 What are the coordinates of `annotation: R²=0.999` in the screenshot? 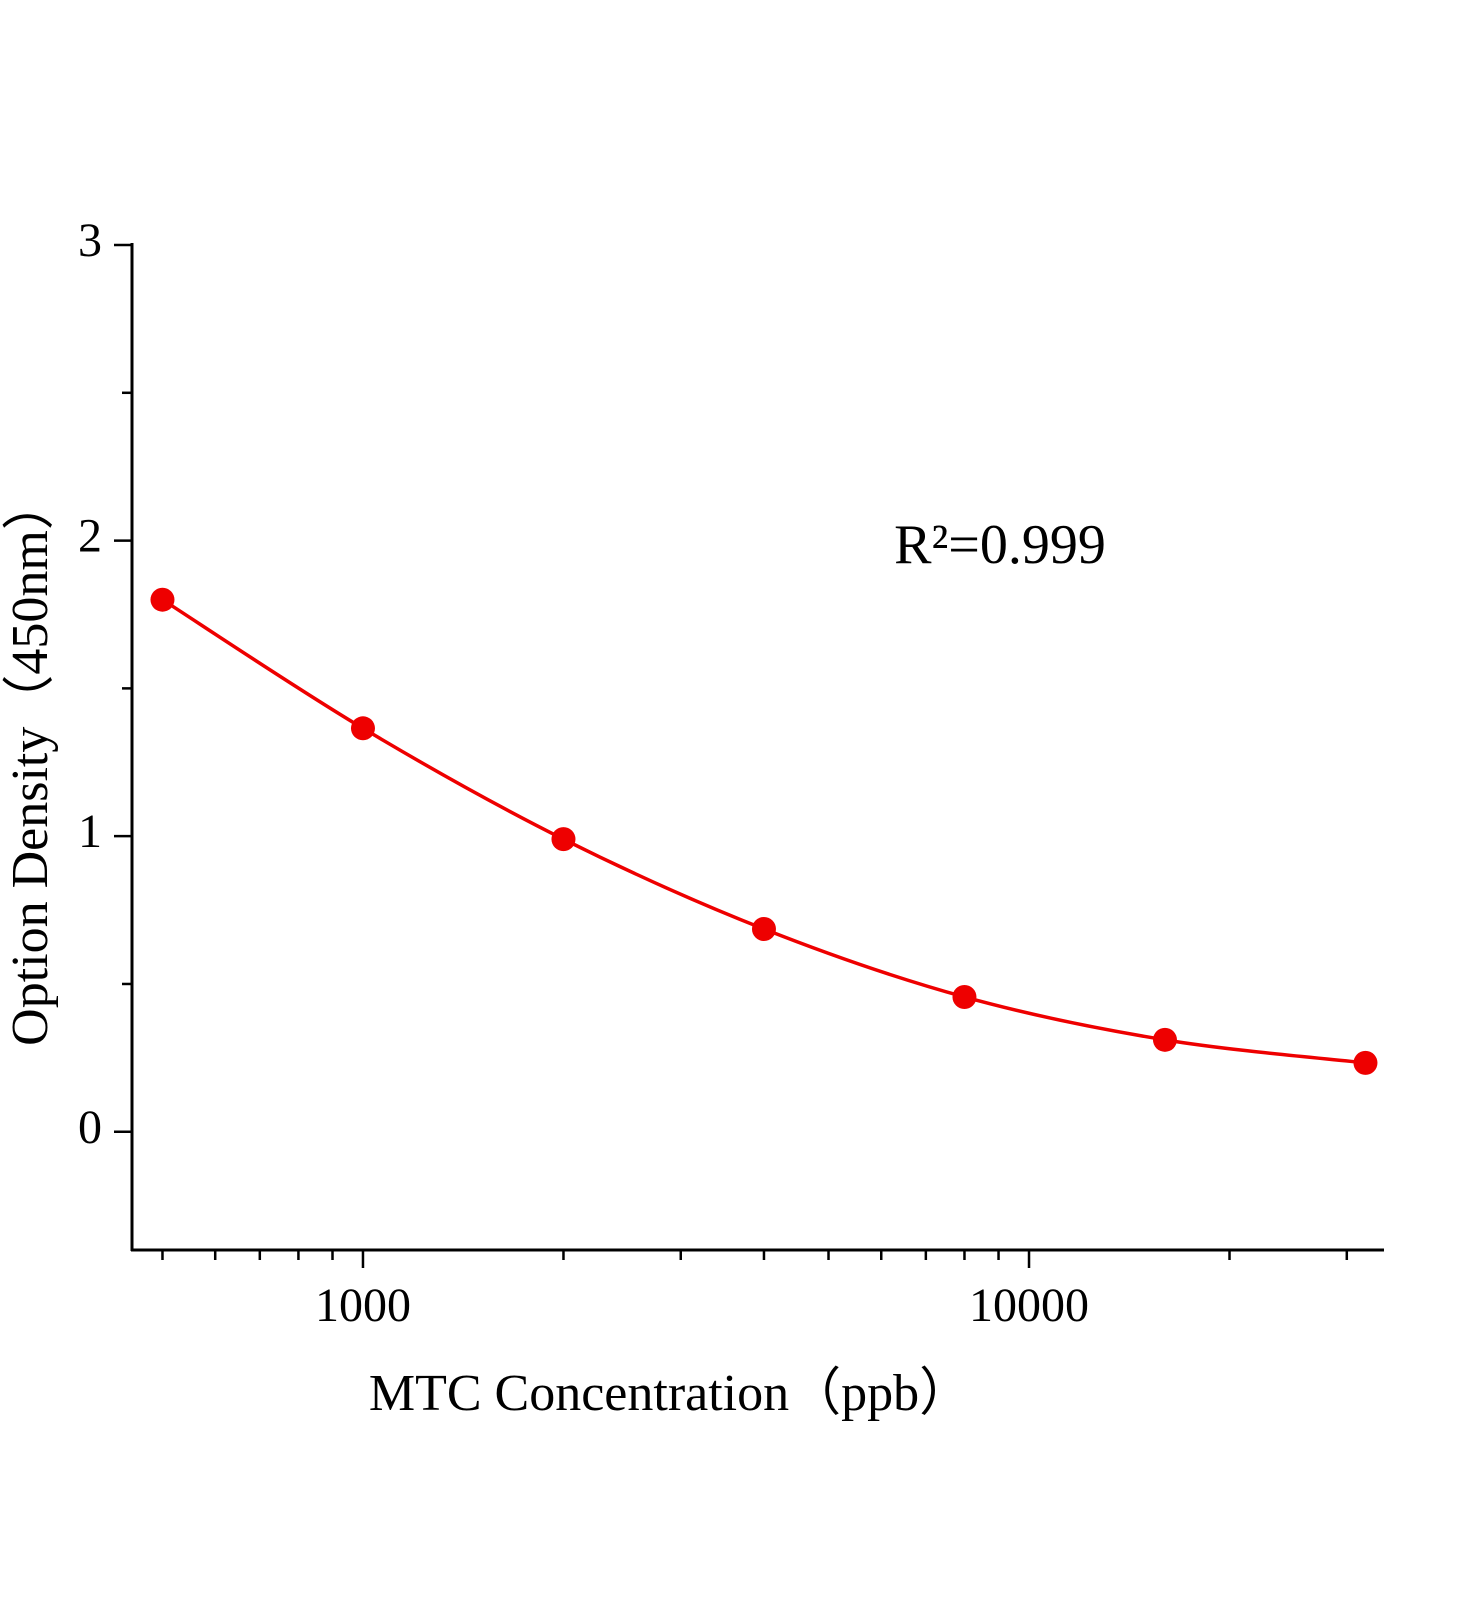 It's located at (1000, 545).